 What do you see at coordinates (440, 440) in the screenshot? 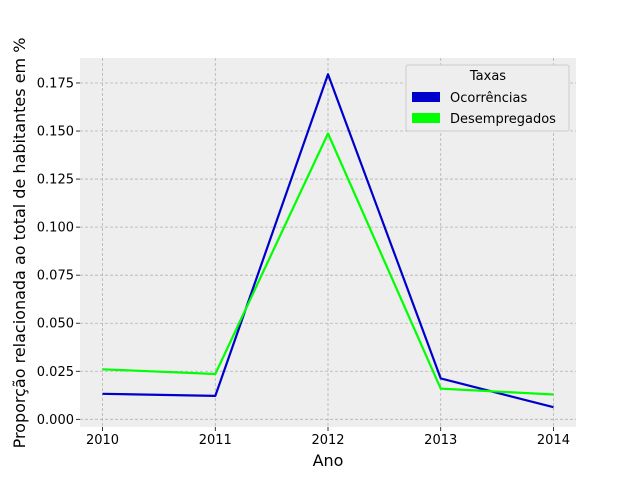
I see `x-tick-label: 2013` at bounding box center [440, 440].